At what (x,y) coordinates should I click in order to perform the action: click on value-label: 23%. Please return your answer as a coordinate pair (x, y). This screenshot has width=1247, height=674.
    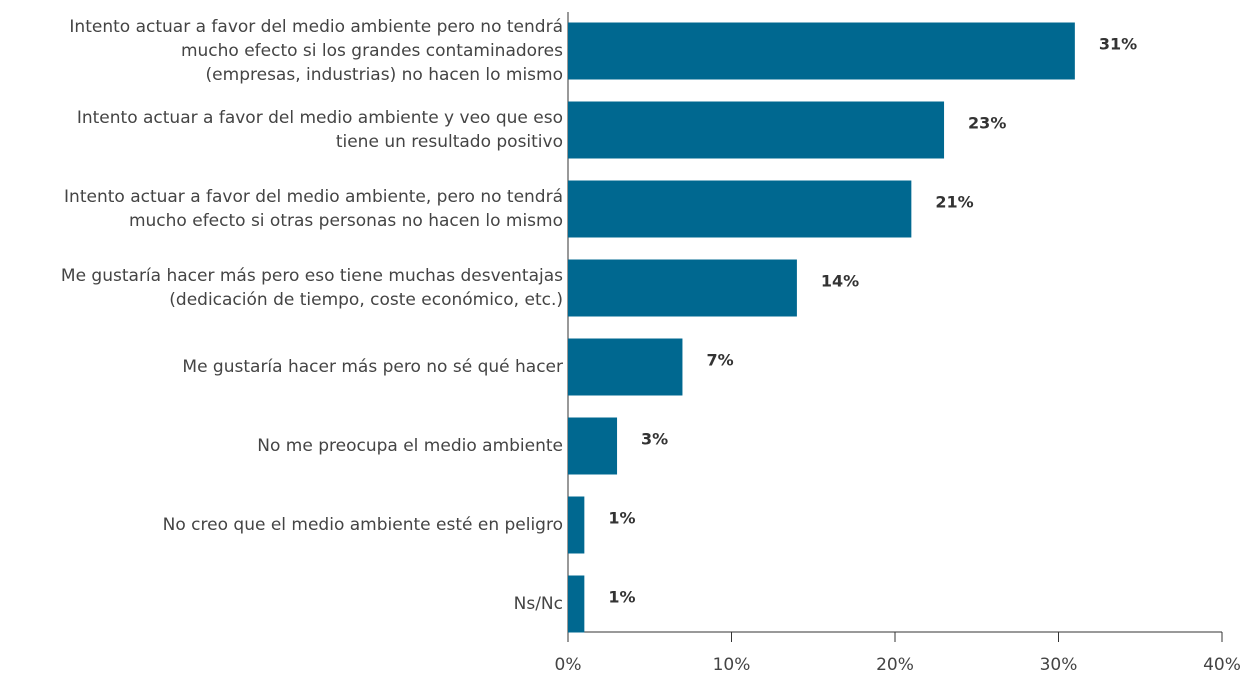
    Looking at the image, I should click on (987, 123).